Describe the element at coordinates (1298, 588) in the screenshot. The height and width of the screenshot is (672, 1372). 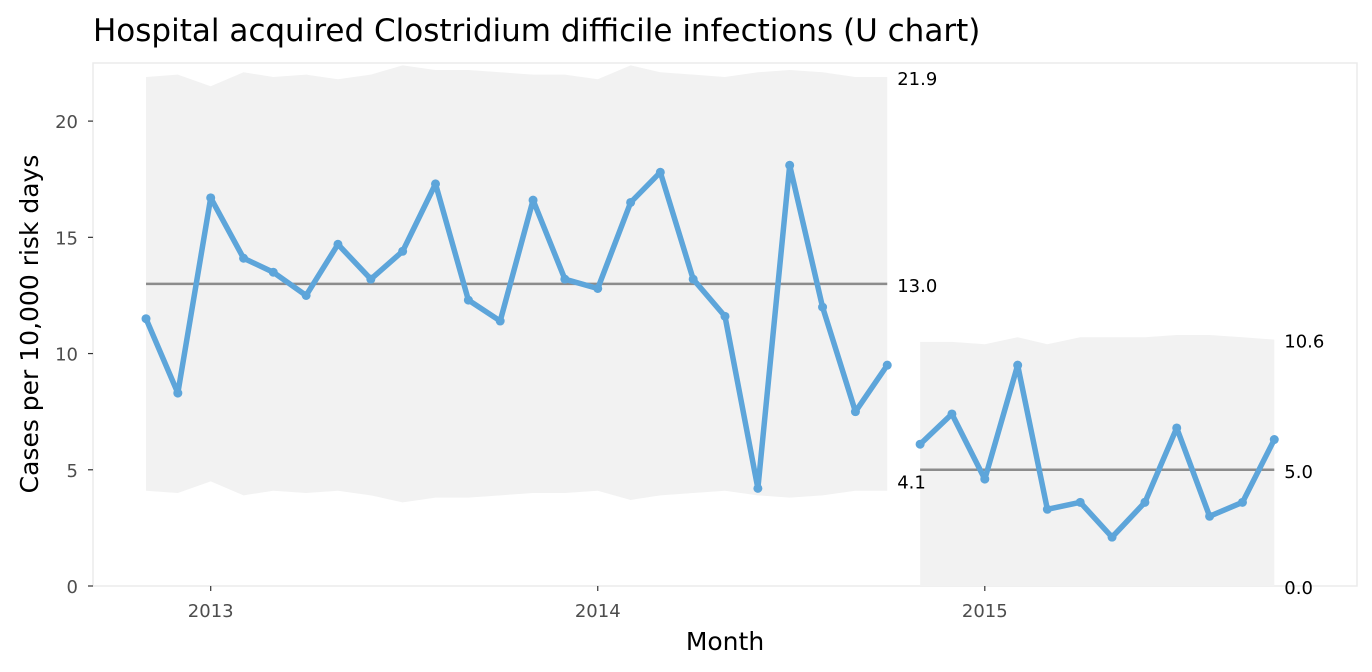
I see `lcl-label: 0.0` at that location.